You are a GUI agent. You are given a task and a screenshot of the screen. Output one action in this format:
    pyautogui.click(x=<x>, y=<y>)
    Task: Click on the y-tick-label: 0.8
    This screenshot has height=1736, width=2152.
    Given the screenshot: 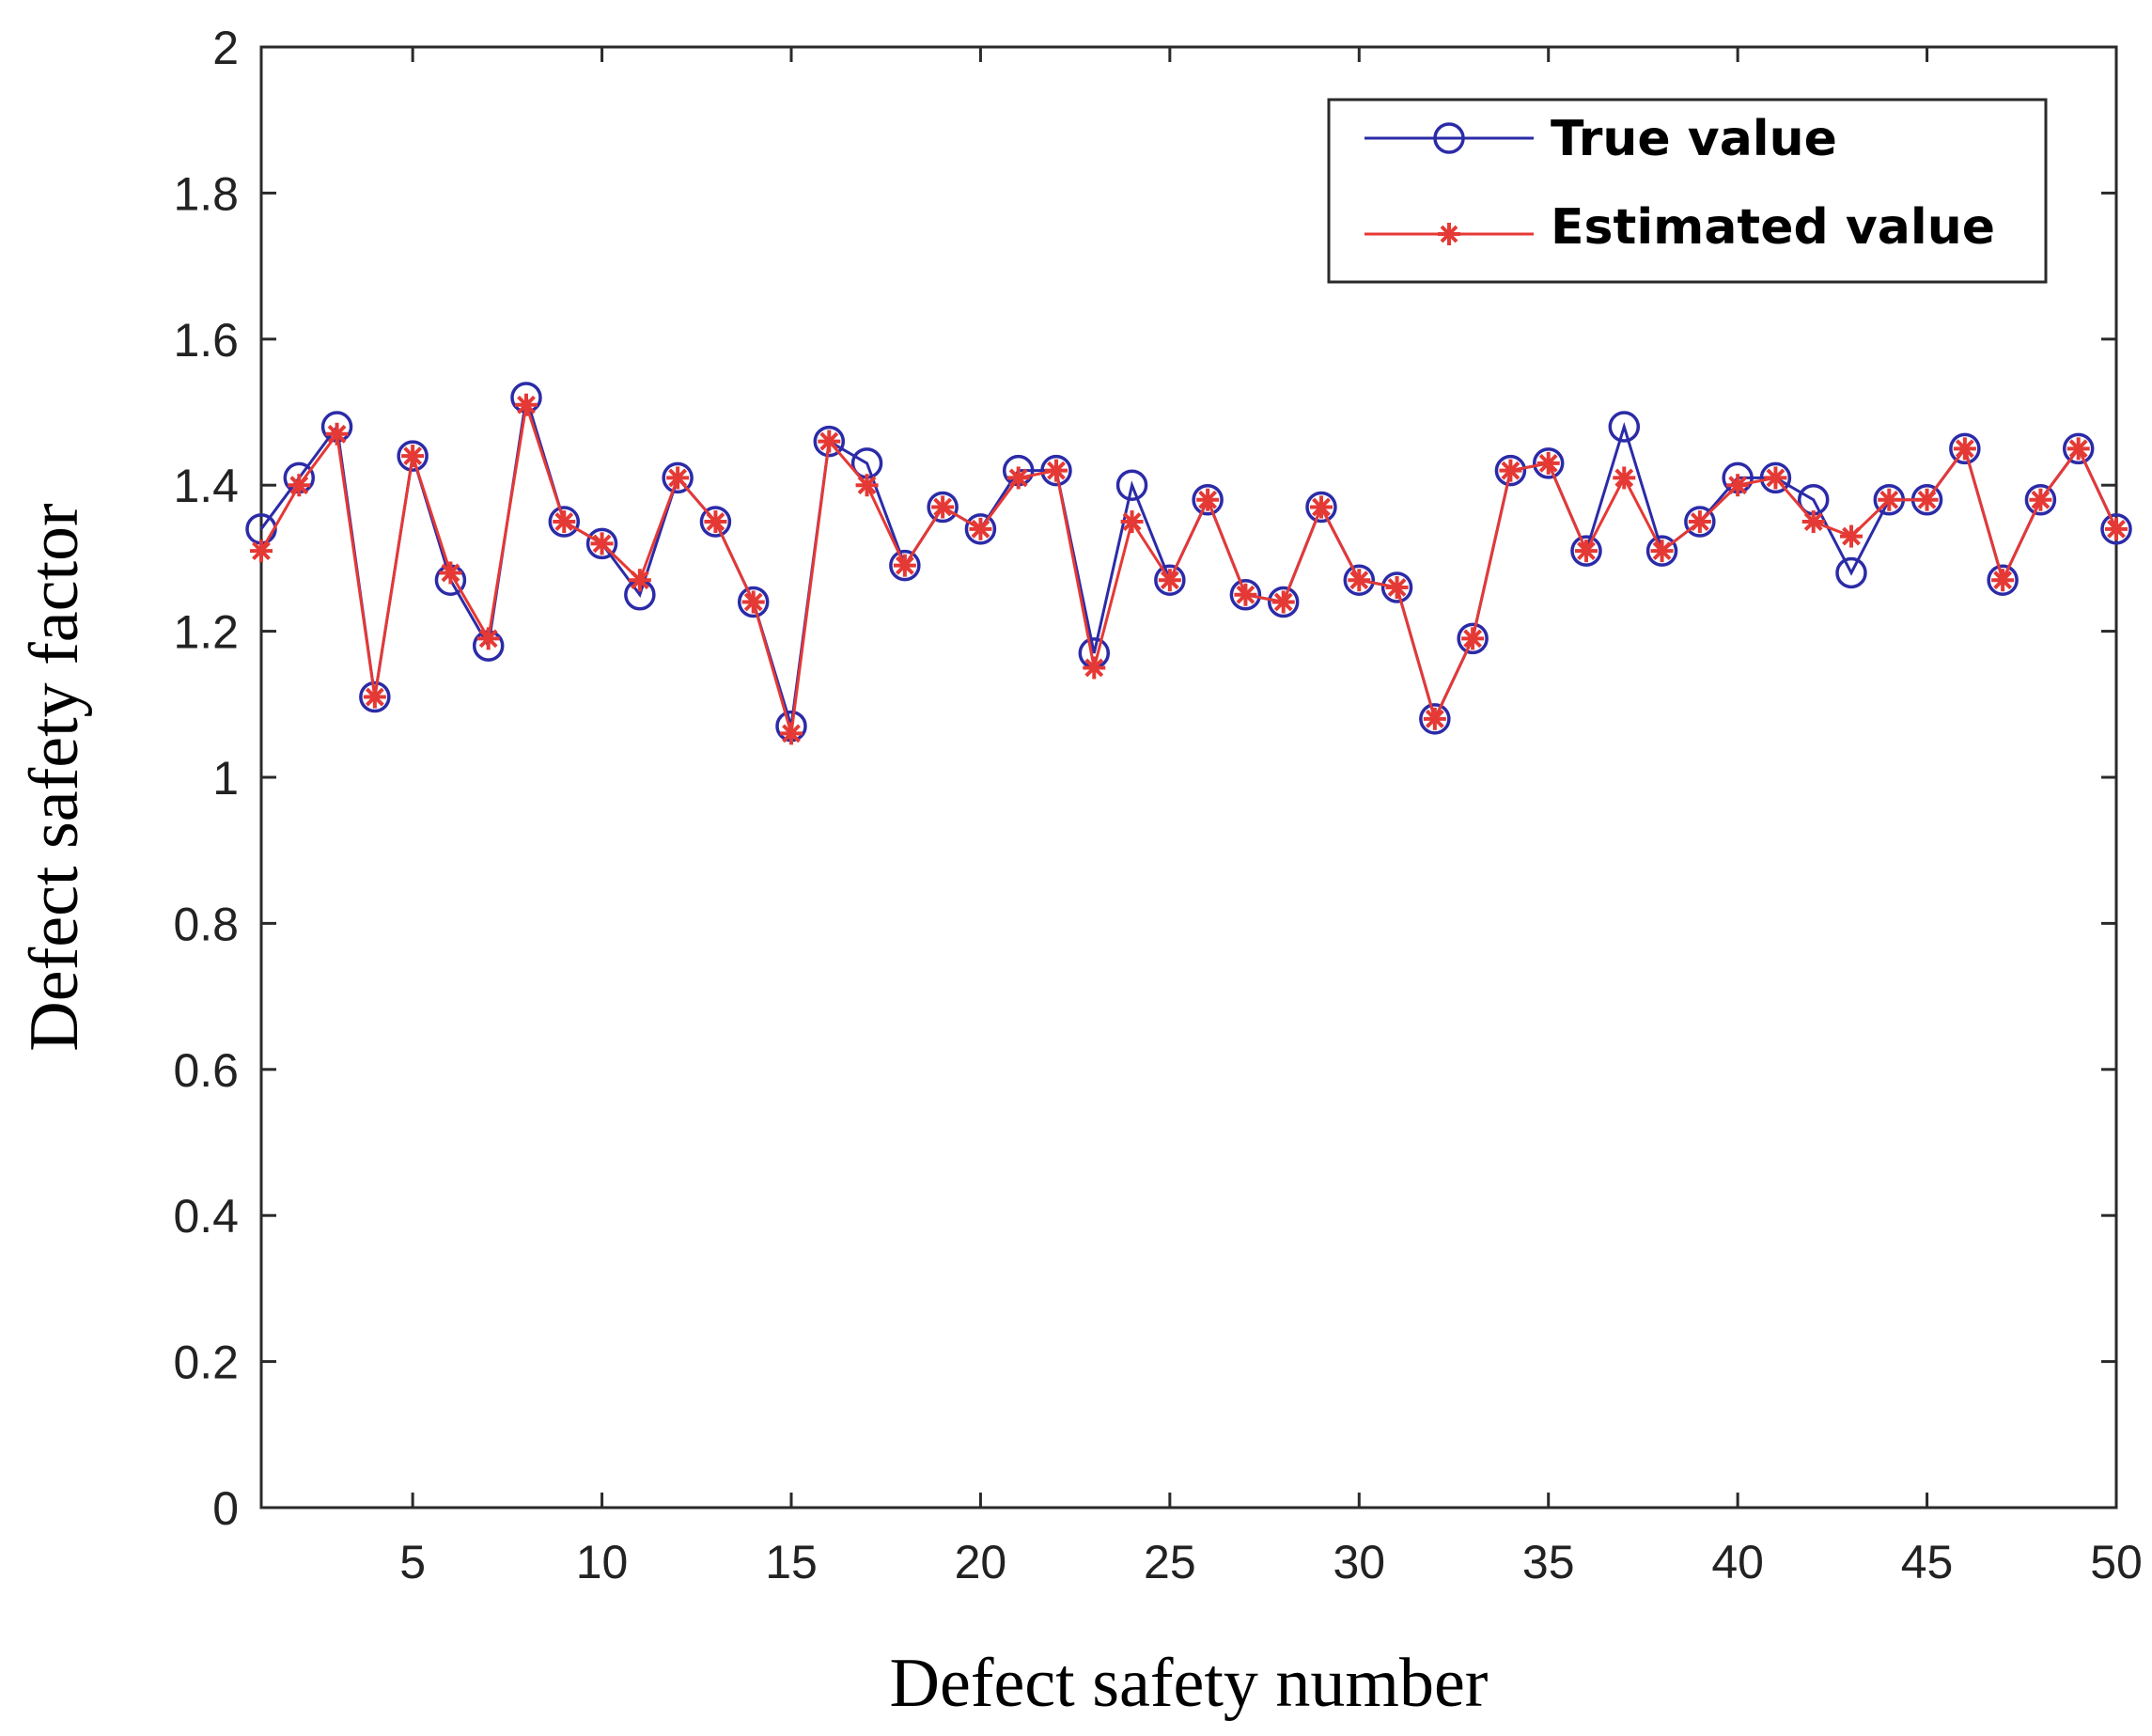 What is the action you would take?
    pyautogui.click(x=206, y=924)
    